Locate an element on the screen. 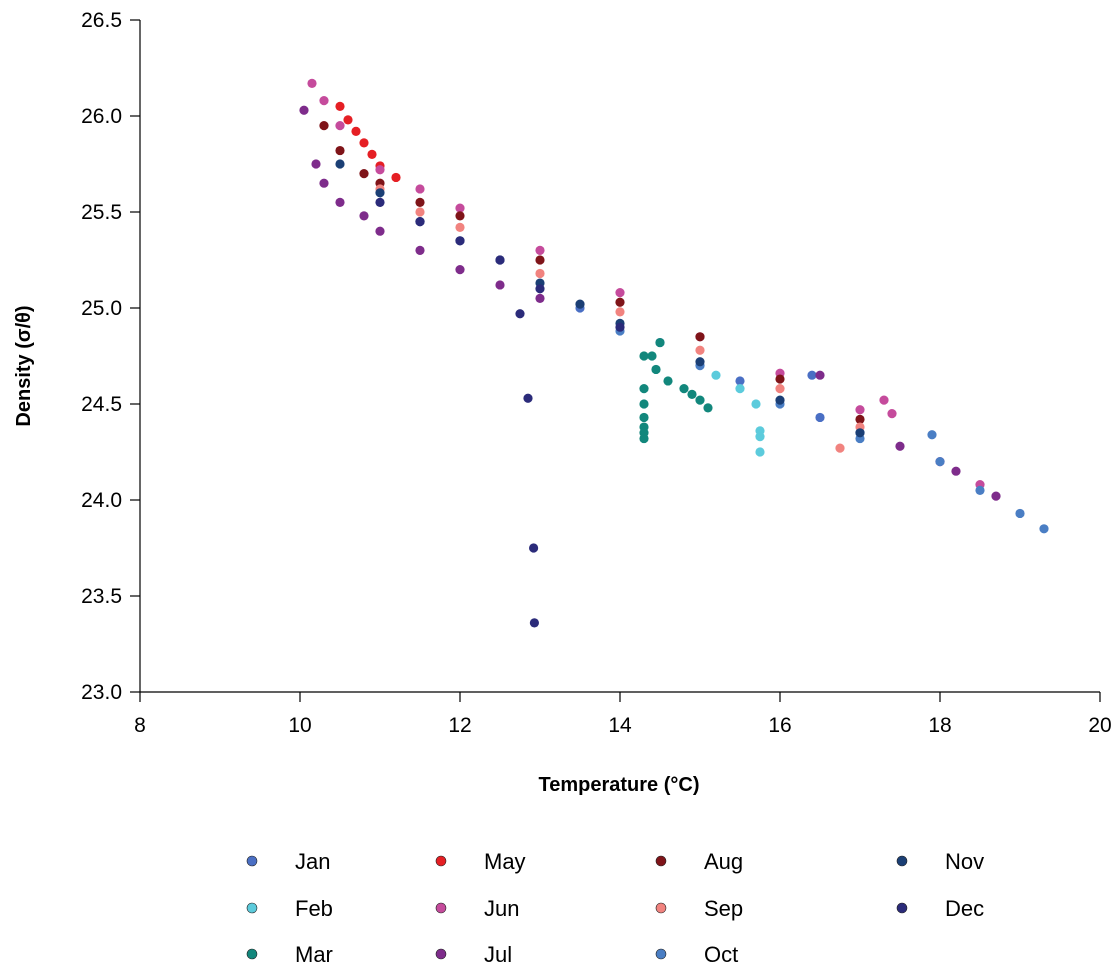 Image resolution: width=1117 pixels, height=975 pixels. legend-label: Aug is located at coordinates (723, 861).